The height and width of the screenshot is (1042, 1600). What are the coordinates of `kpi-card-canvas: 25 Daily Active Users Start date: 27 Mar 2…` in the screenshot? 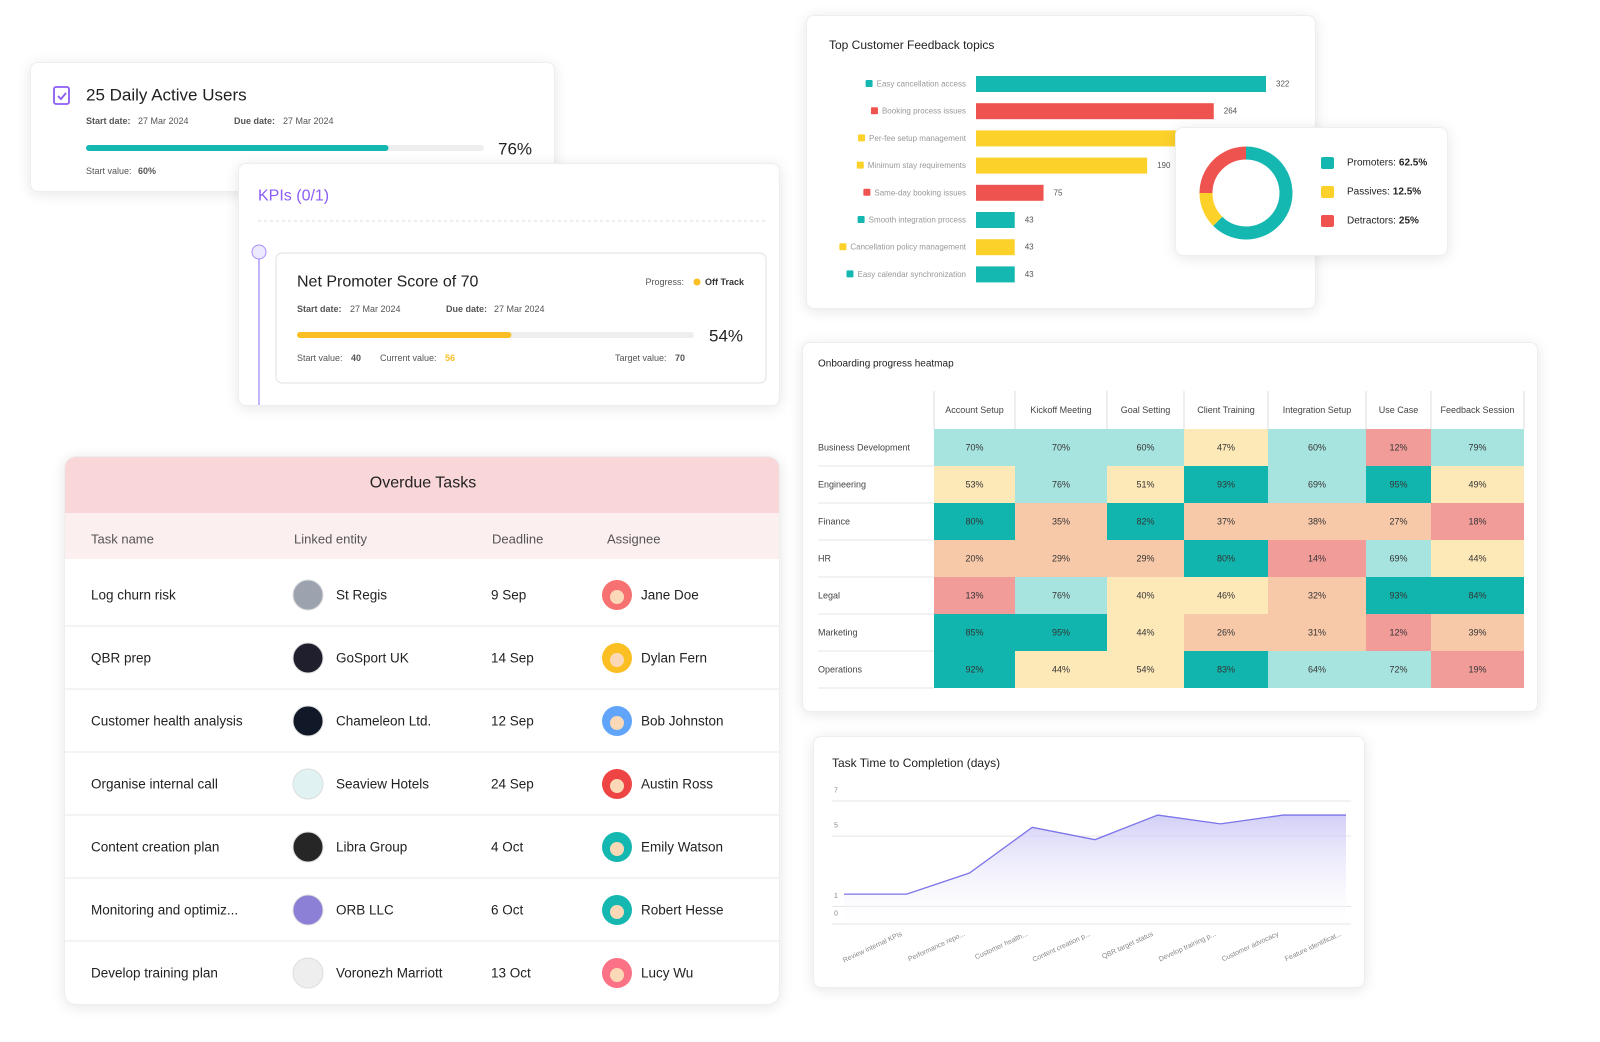 It's located at (292, 131).